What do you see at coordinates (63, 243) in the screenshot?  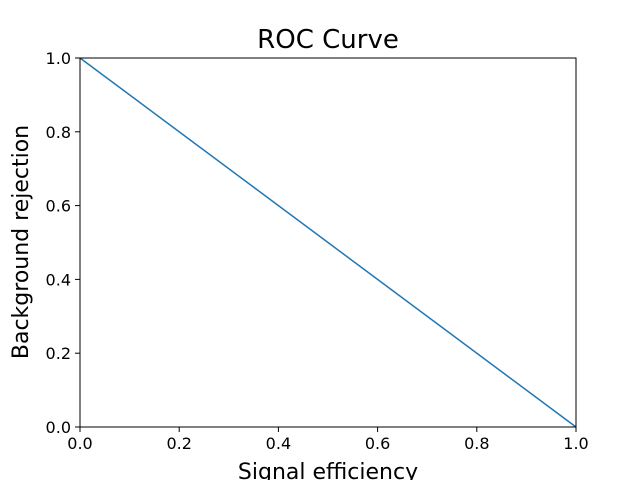 I see `y-axis-ticks: 0.0 0.2 0.4 0.6 0.8 1.0` at bounding box center [63, 243].